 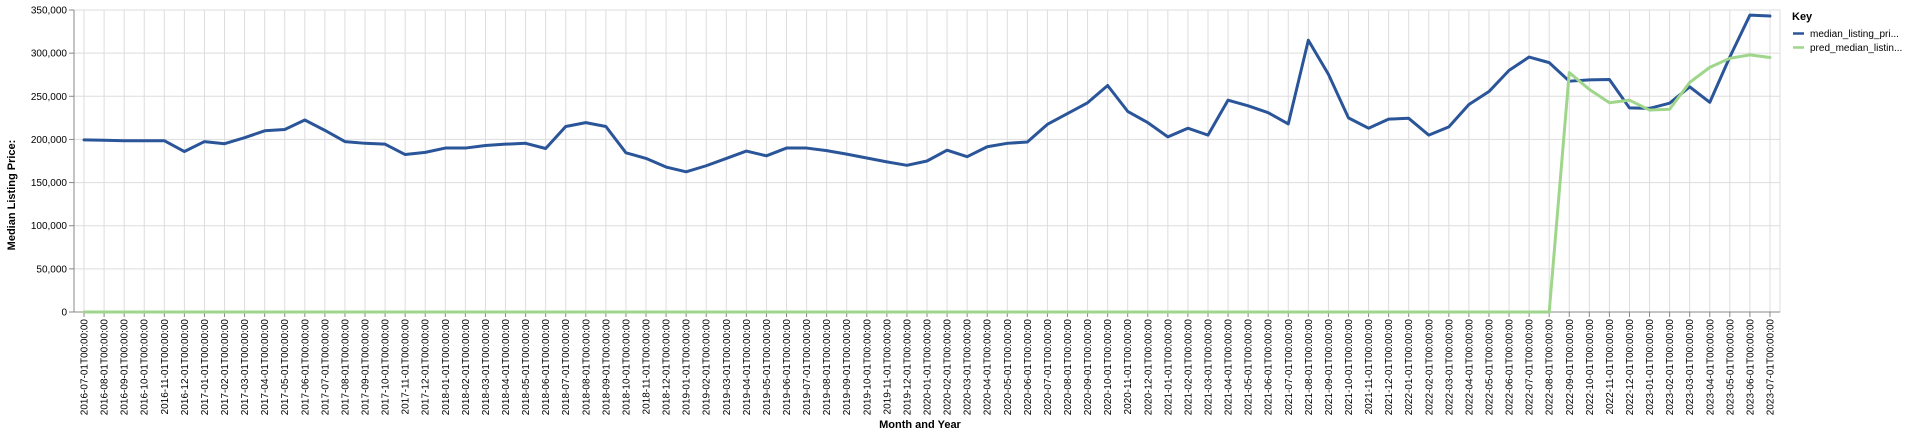 What do you see at coordinates (767, 367) in the screenshot?
I see `x-tick-label: 2019-05-01T00:00:00` at bounding box center [767, 367].